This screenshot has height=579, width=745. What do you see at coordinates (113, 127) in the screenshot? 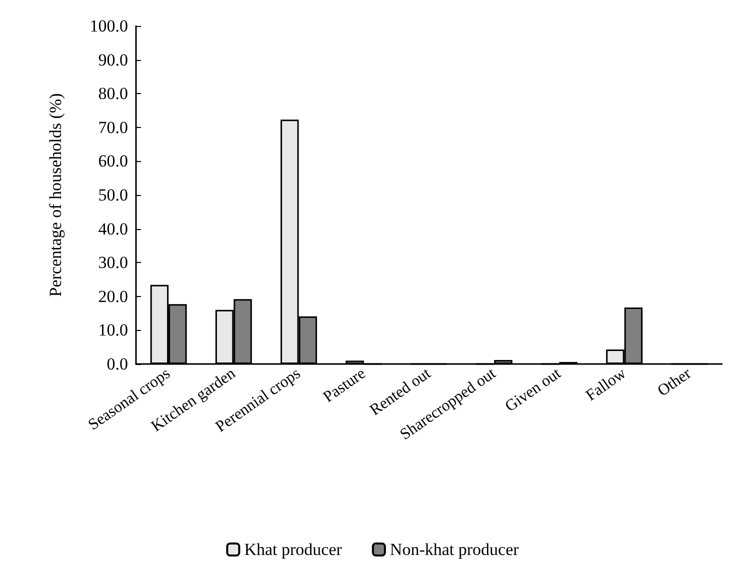
I see `y-tick-label: 70.0` at bounding box center [113, 127].